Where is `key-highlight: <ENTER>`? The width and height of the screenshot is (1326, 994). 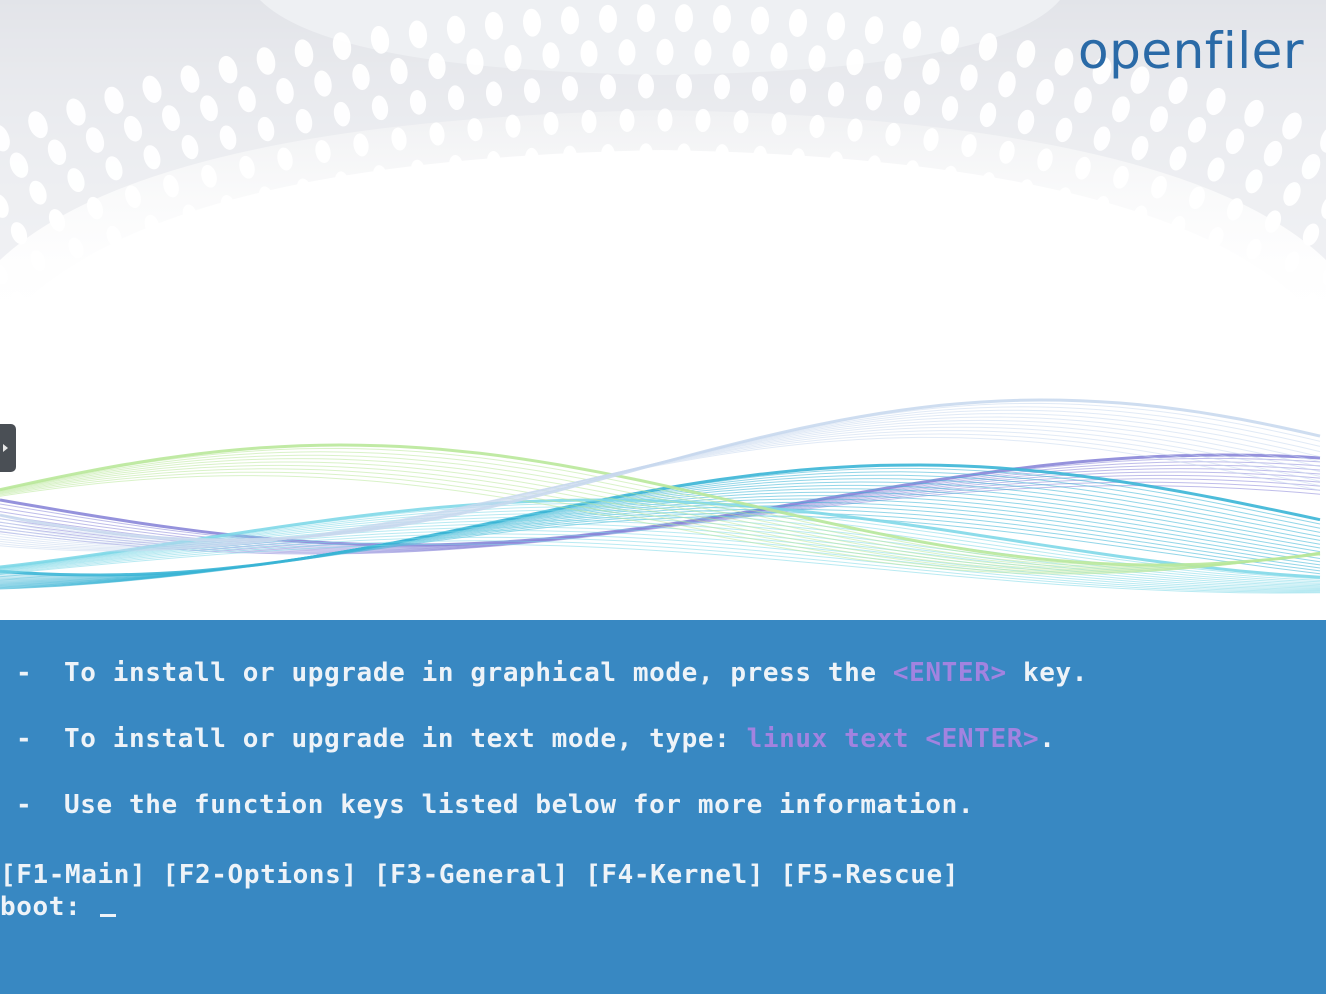 key-highlight: <ENTER> is located at coordinates (949, 673).